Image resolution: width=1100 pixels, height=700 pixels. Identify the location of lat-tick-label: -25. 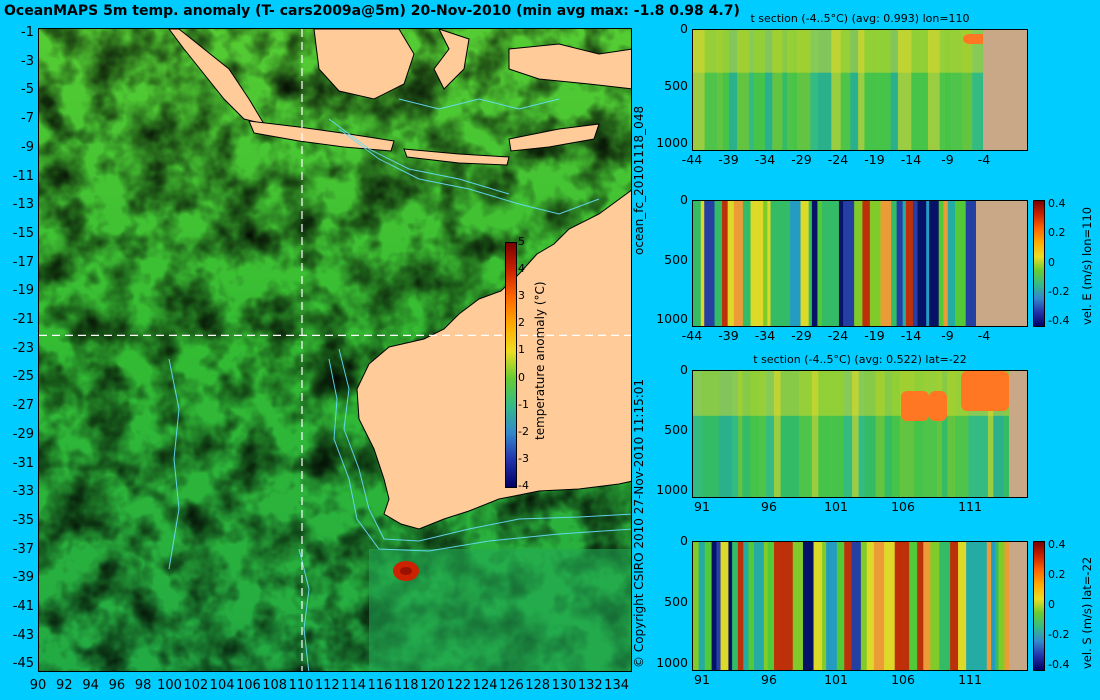
(23, 377).